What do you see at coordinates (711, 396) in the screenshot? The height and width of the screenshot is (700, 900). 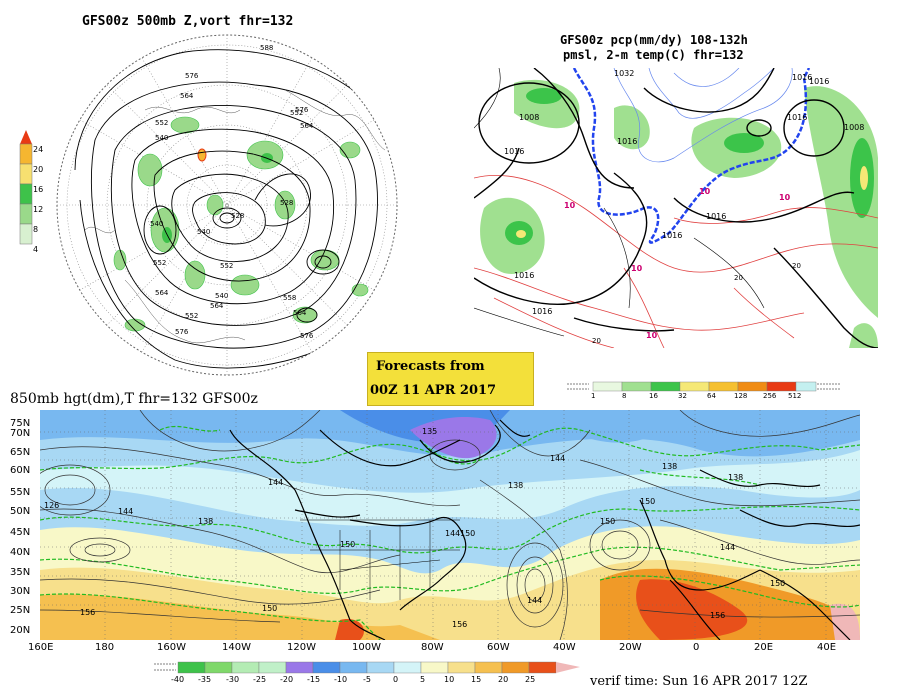 I see `tr-cb-label: 64` at bounding box center [711, 396].